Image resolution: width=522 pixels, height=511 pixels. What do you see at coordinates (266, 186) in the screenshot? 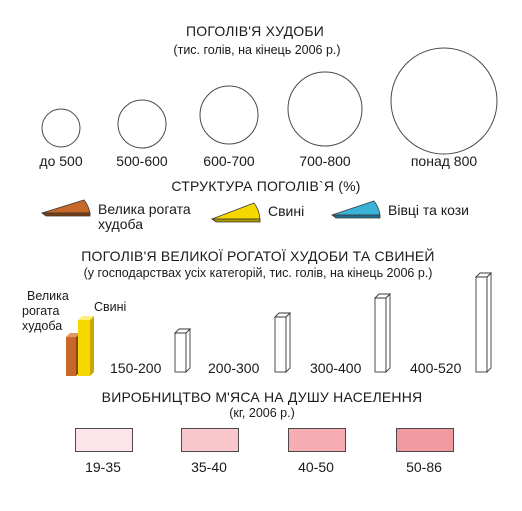
I see `structure-title: СТРУКТУРА ПОГОЛІВ`Я (%)` at bounding box center [266, 186].